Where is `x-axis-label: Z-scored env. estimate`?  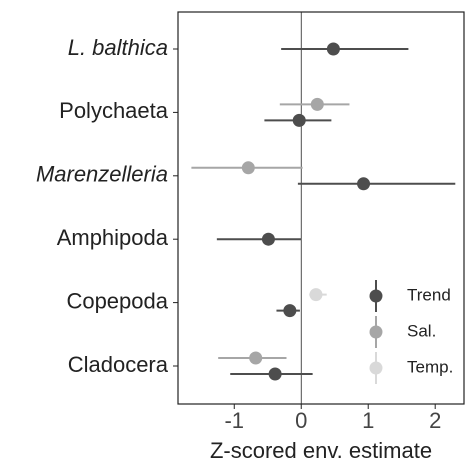
x-axis-label: Z-scored env. estimate is located at coordinates (321, 450).